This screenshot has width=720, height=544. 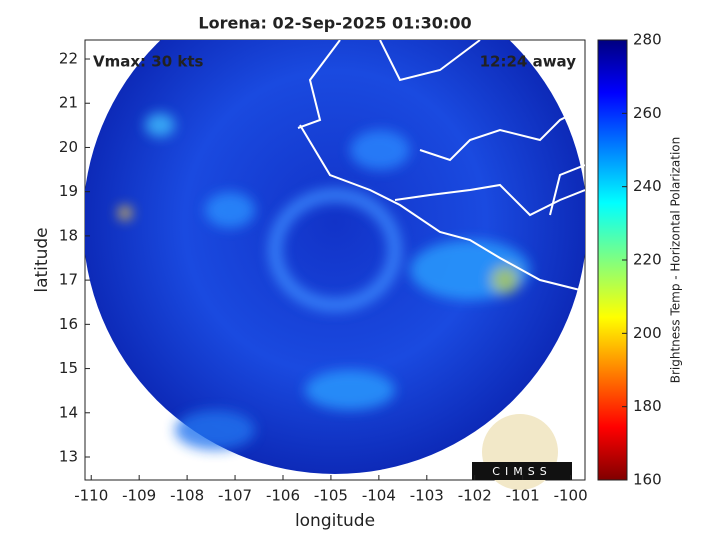 What do you see at coordinates (647, 260) in the screenshot?
I see `colorbar-tick-label: 220` at bounding box center [647, 260].